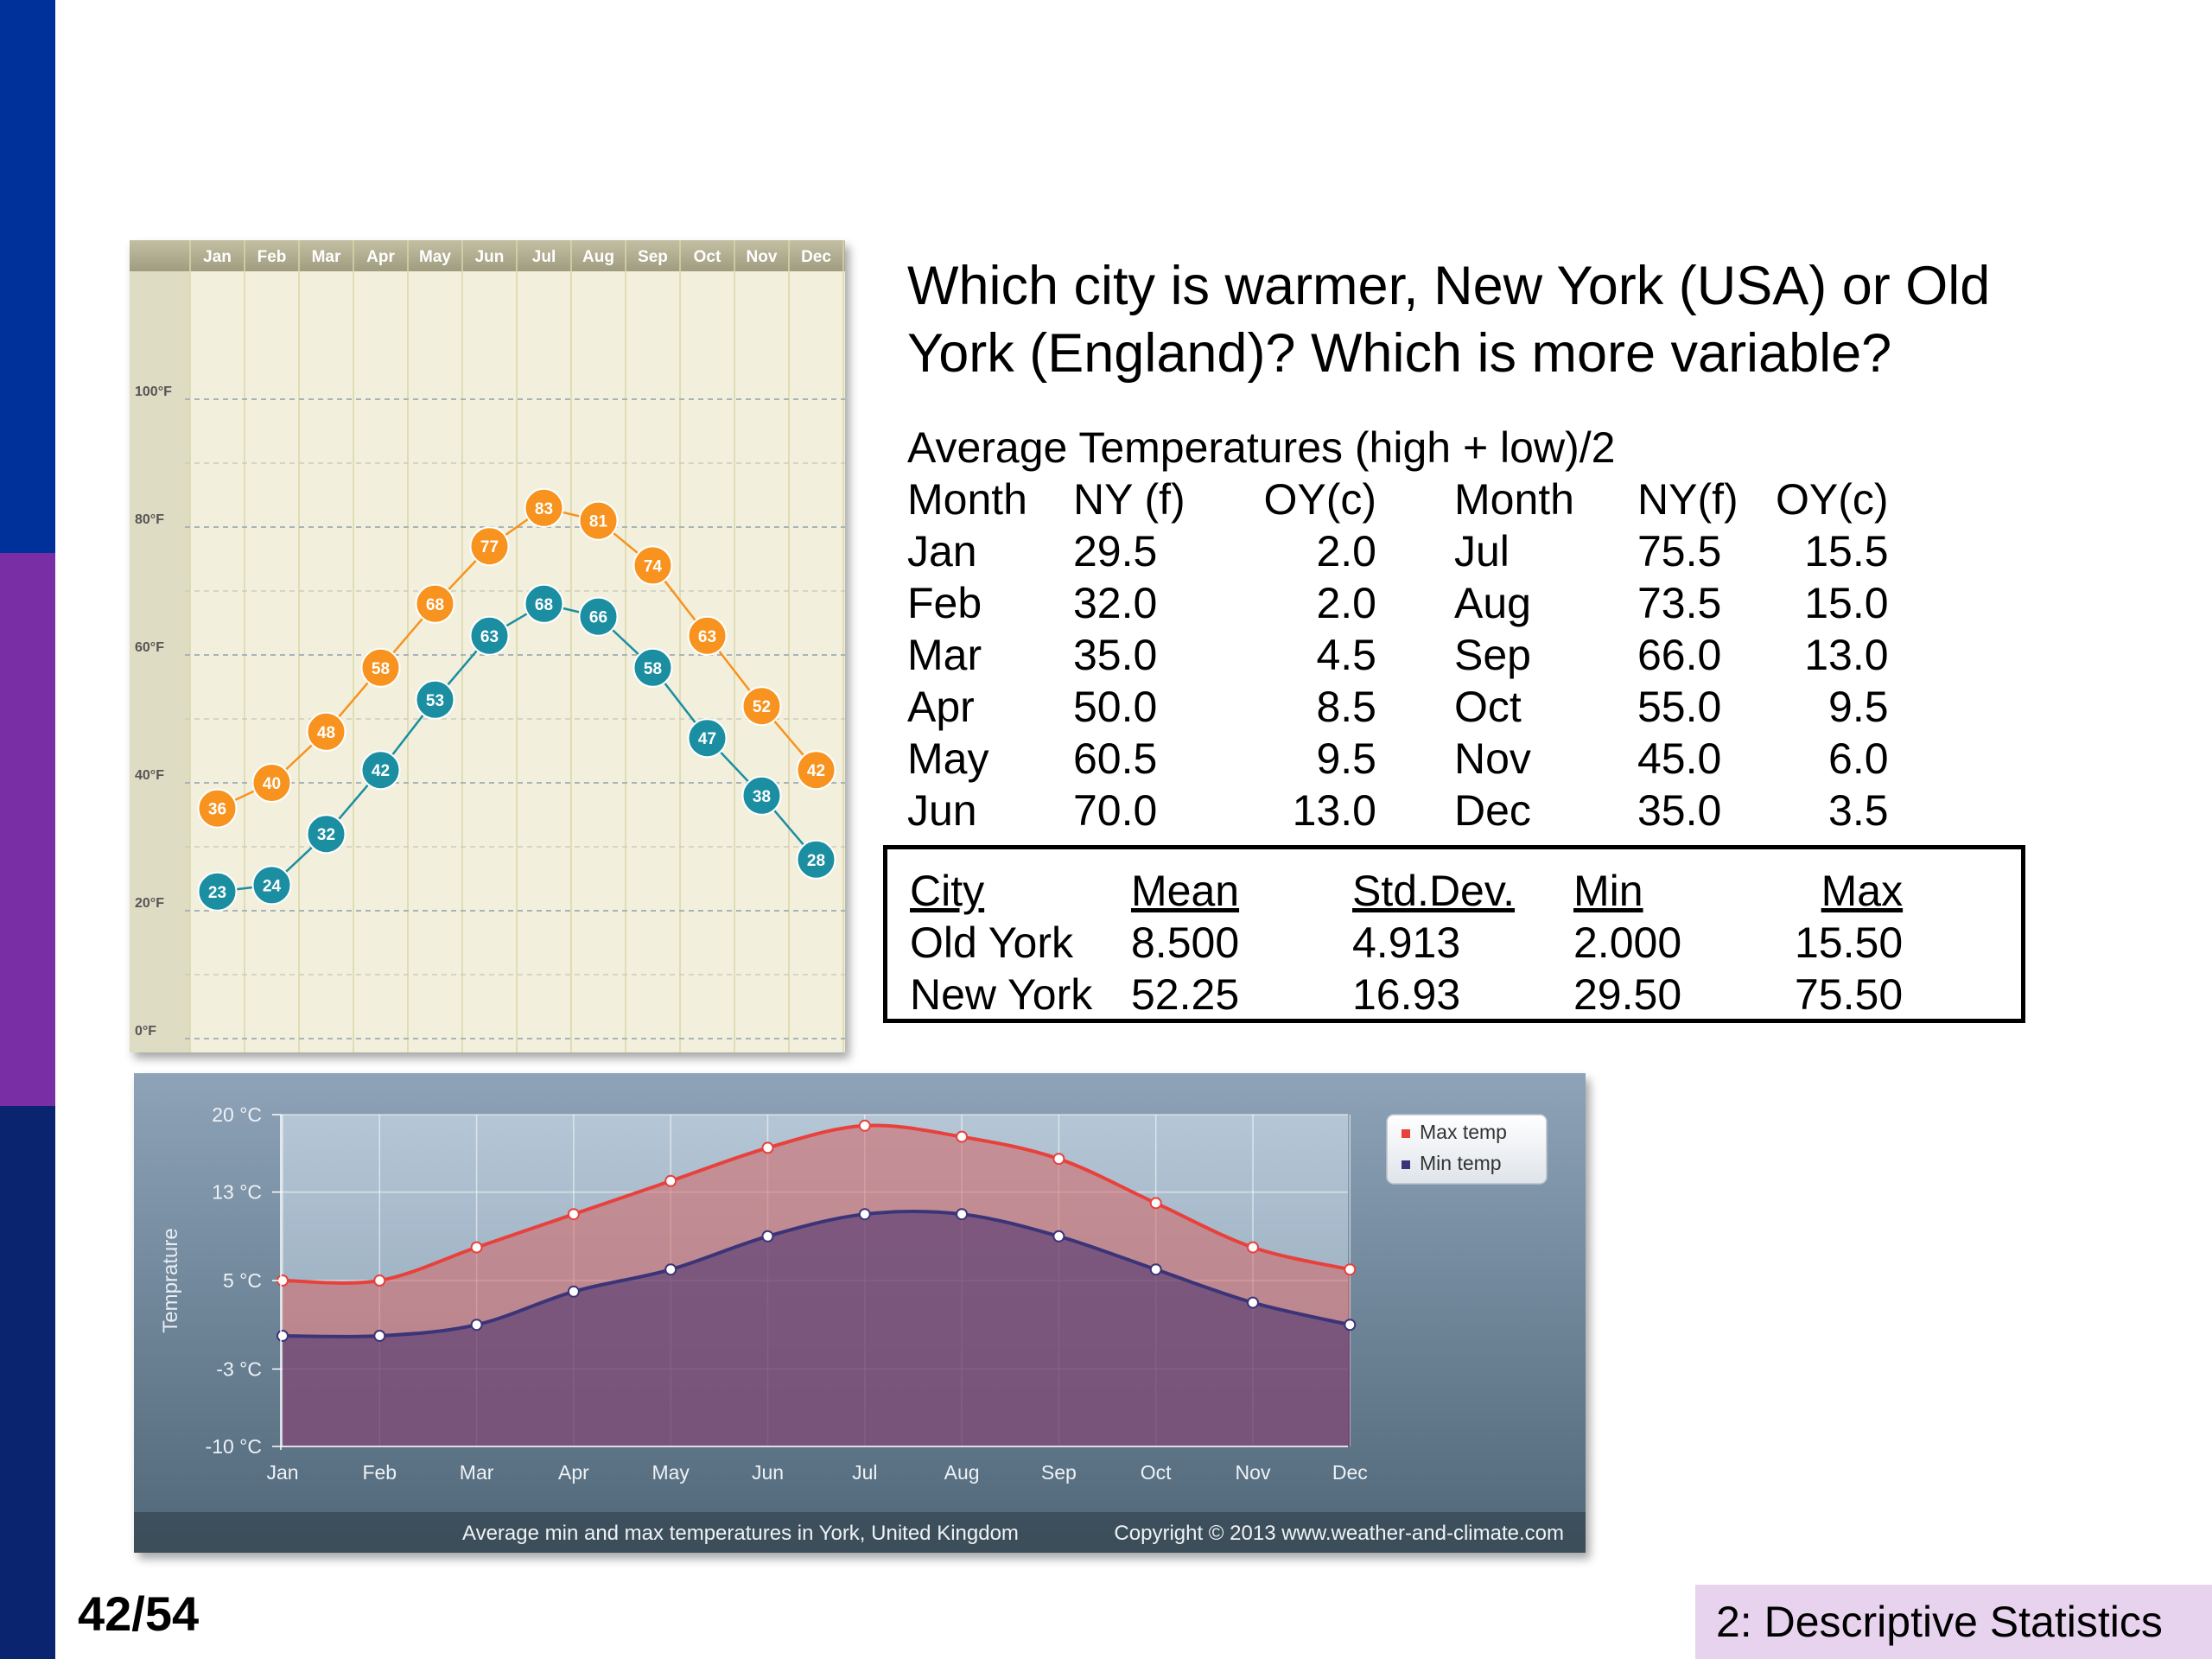 This screenshot has height=1659, width=2212. What do you see at coordinates (237, 1192) in the screenshot?
I see `york-y-tick-label: 13 °C` at bounding box center [237, 1192].